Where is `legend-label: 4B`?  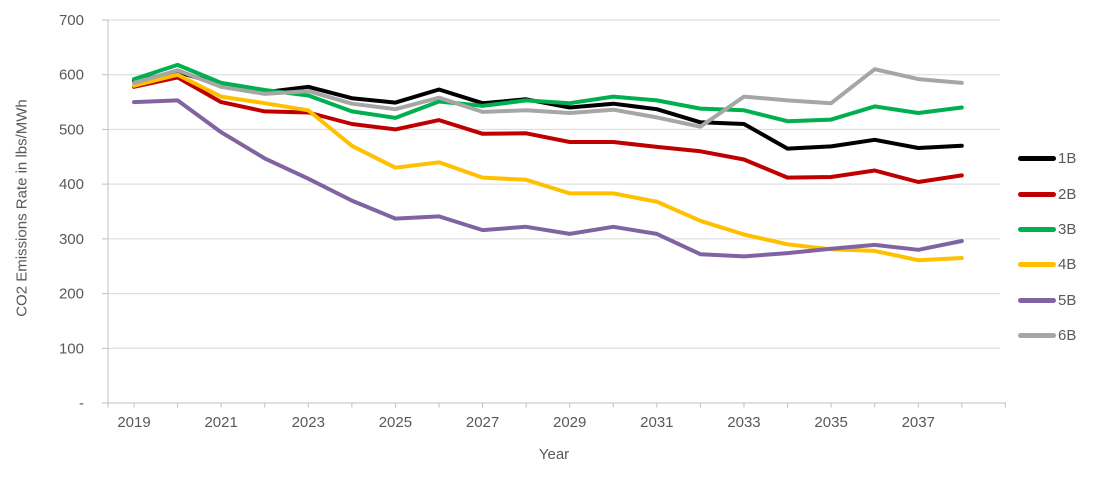 legend-label: 4B is located at coordinates (1067, 265).